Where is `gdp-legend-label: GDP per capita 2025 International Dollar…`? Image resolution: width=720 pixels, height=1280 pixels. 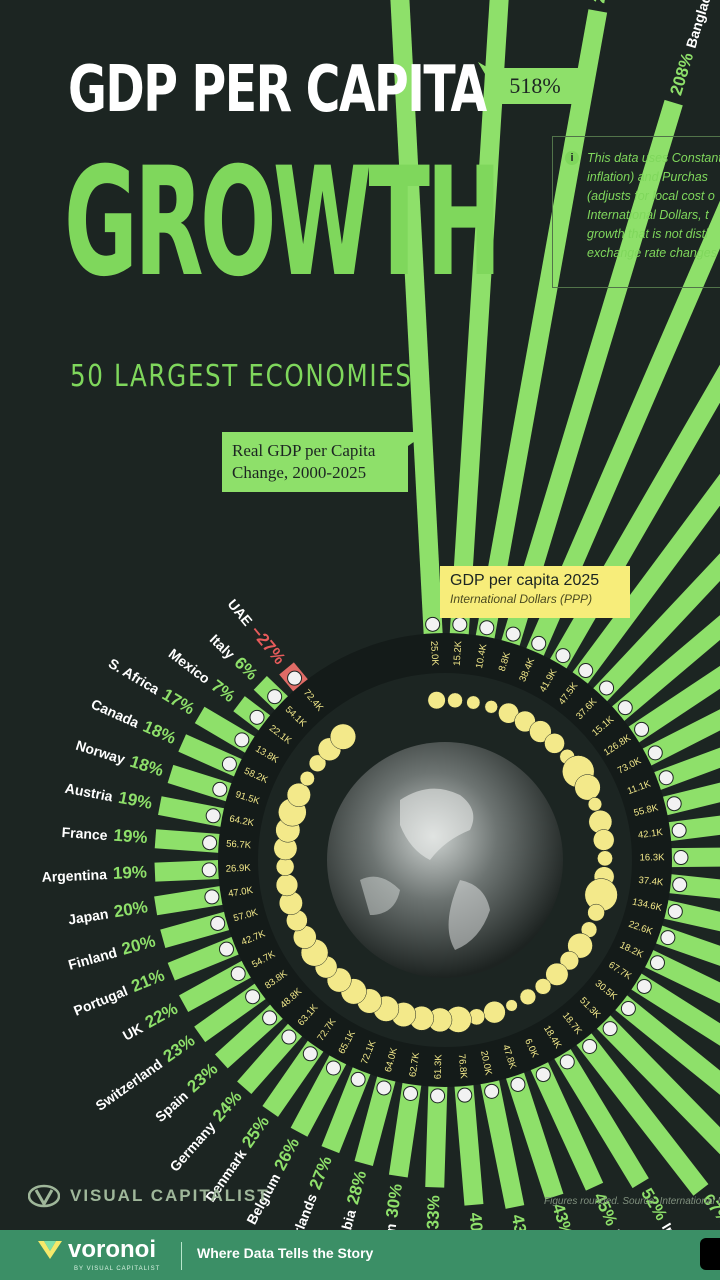
gdp-legend-label: GDP per capita 2025 International Dollar… is located at coordinates (535, 592).